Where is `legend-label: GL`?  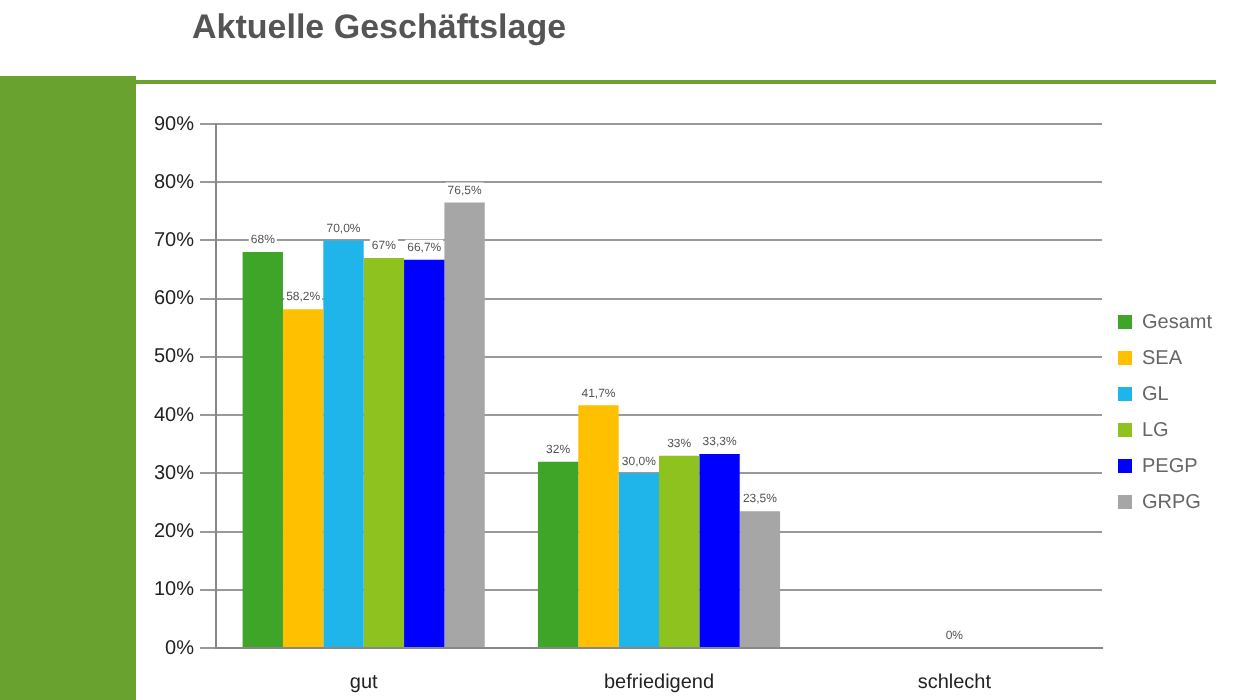
legend-label: GL is located at coordinates (1155, 394).